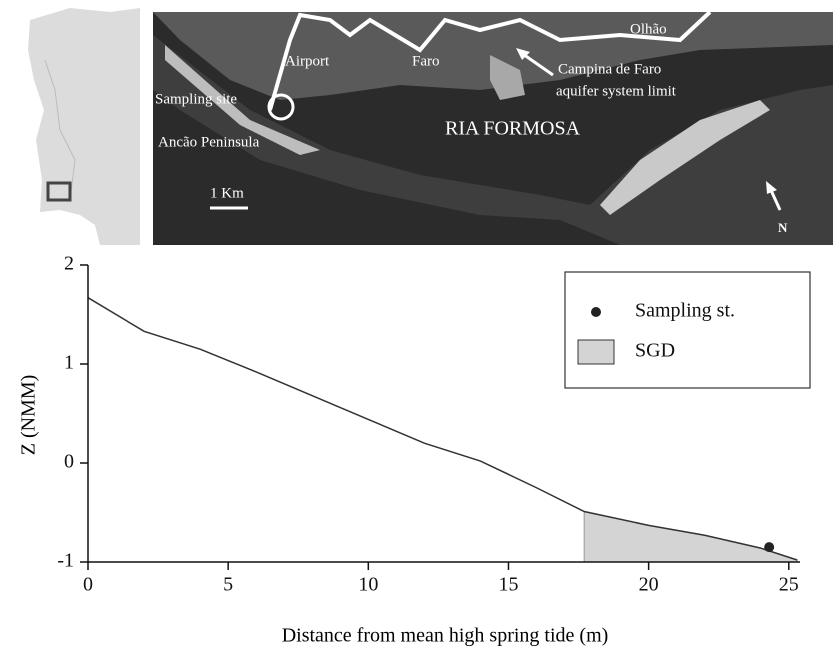  I want to click on x-axis-label: Distance from mean high spring tide (m), so click(445, 636).